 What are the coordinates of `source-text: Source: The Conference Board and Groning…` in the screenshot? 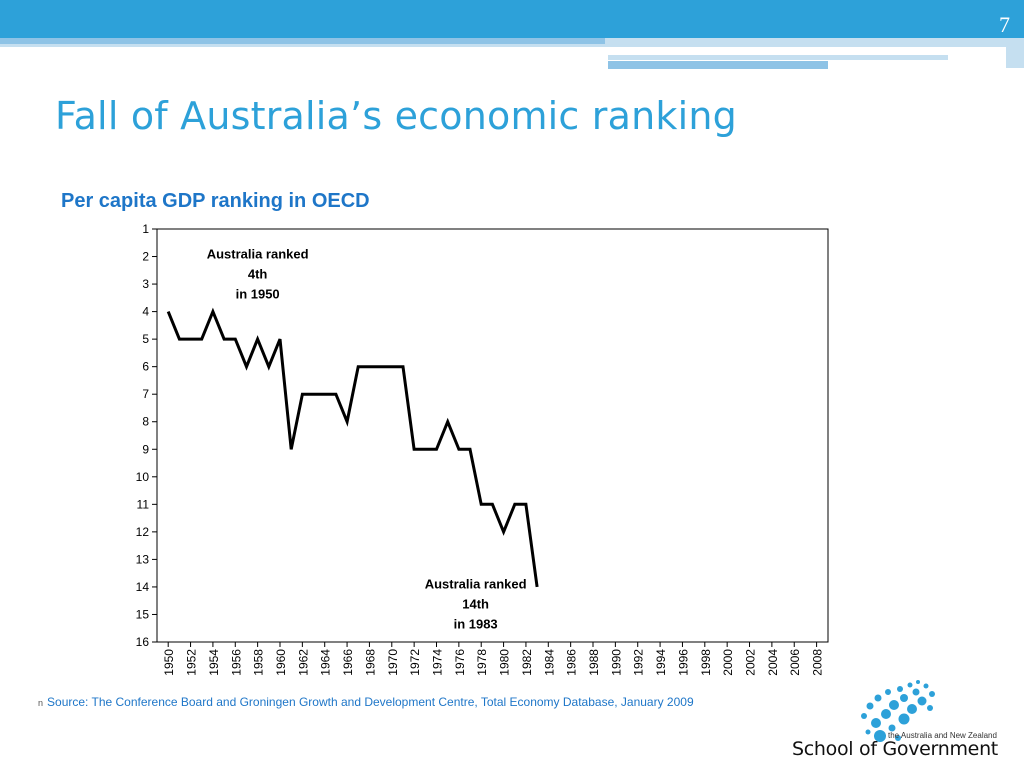 It's located at (370, 702).